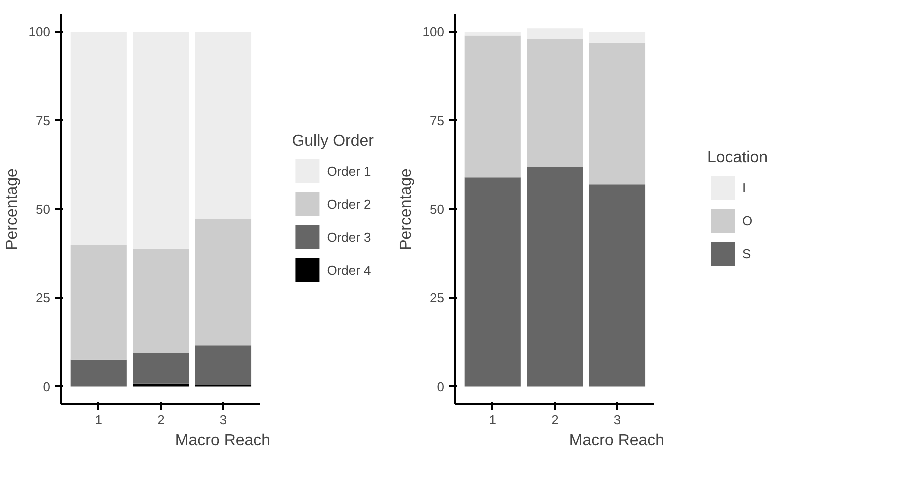  Describe the element at coordinates (745, 187) in the screenshot. I see `legend-label: I` at that location.